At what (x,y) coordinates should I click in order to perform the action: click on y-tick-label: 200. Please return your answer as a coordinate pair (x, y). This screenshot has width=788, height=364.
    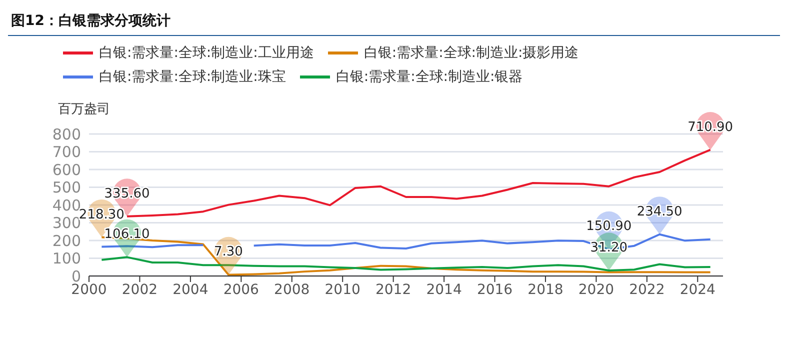
    Looking at the image, I should click on (66, 241).